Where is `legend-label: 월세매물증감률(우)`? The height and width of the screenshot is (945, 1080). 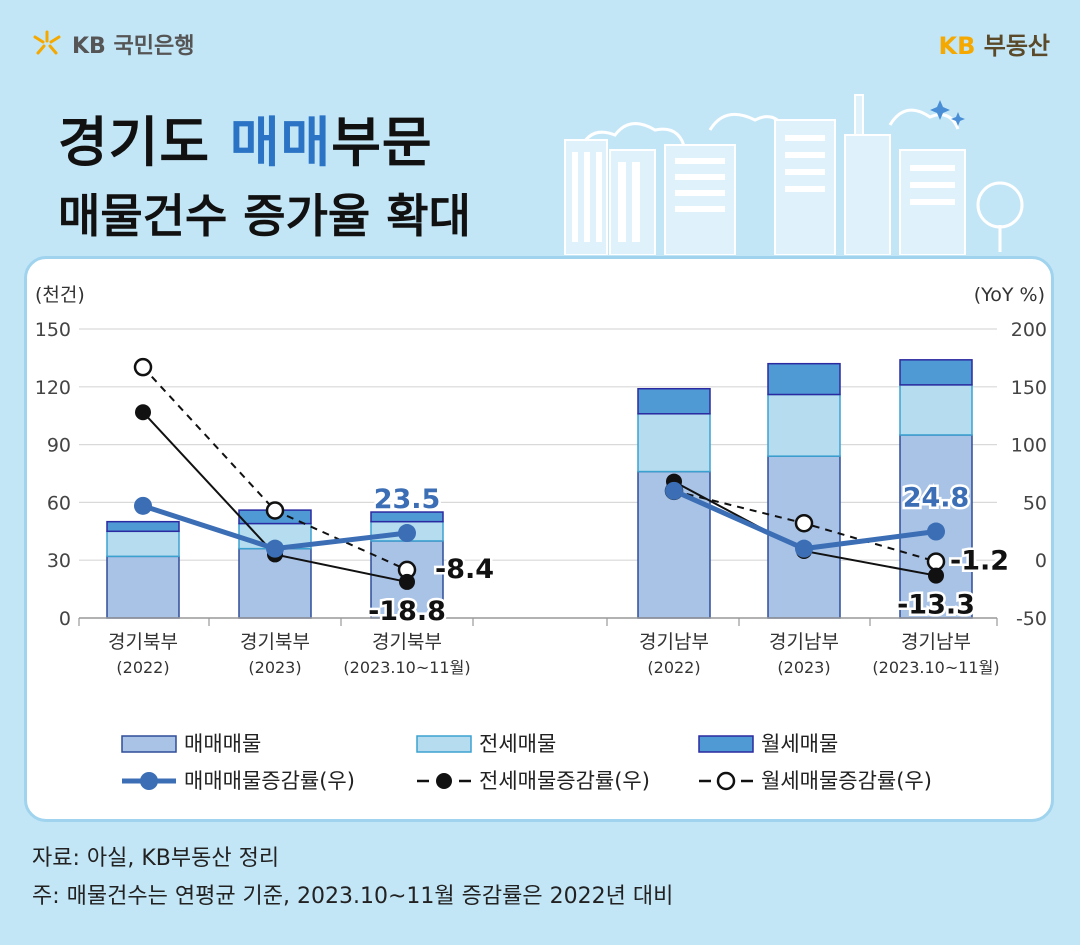
legend-label: 월세매물증감률(우) is located at coordinates (846, 781).